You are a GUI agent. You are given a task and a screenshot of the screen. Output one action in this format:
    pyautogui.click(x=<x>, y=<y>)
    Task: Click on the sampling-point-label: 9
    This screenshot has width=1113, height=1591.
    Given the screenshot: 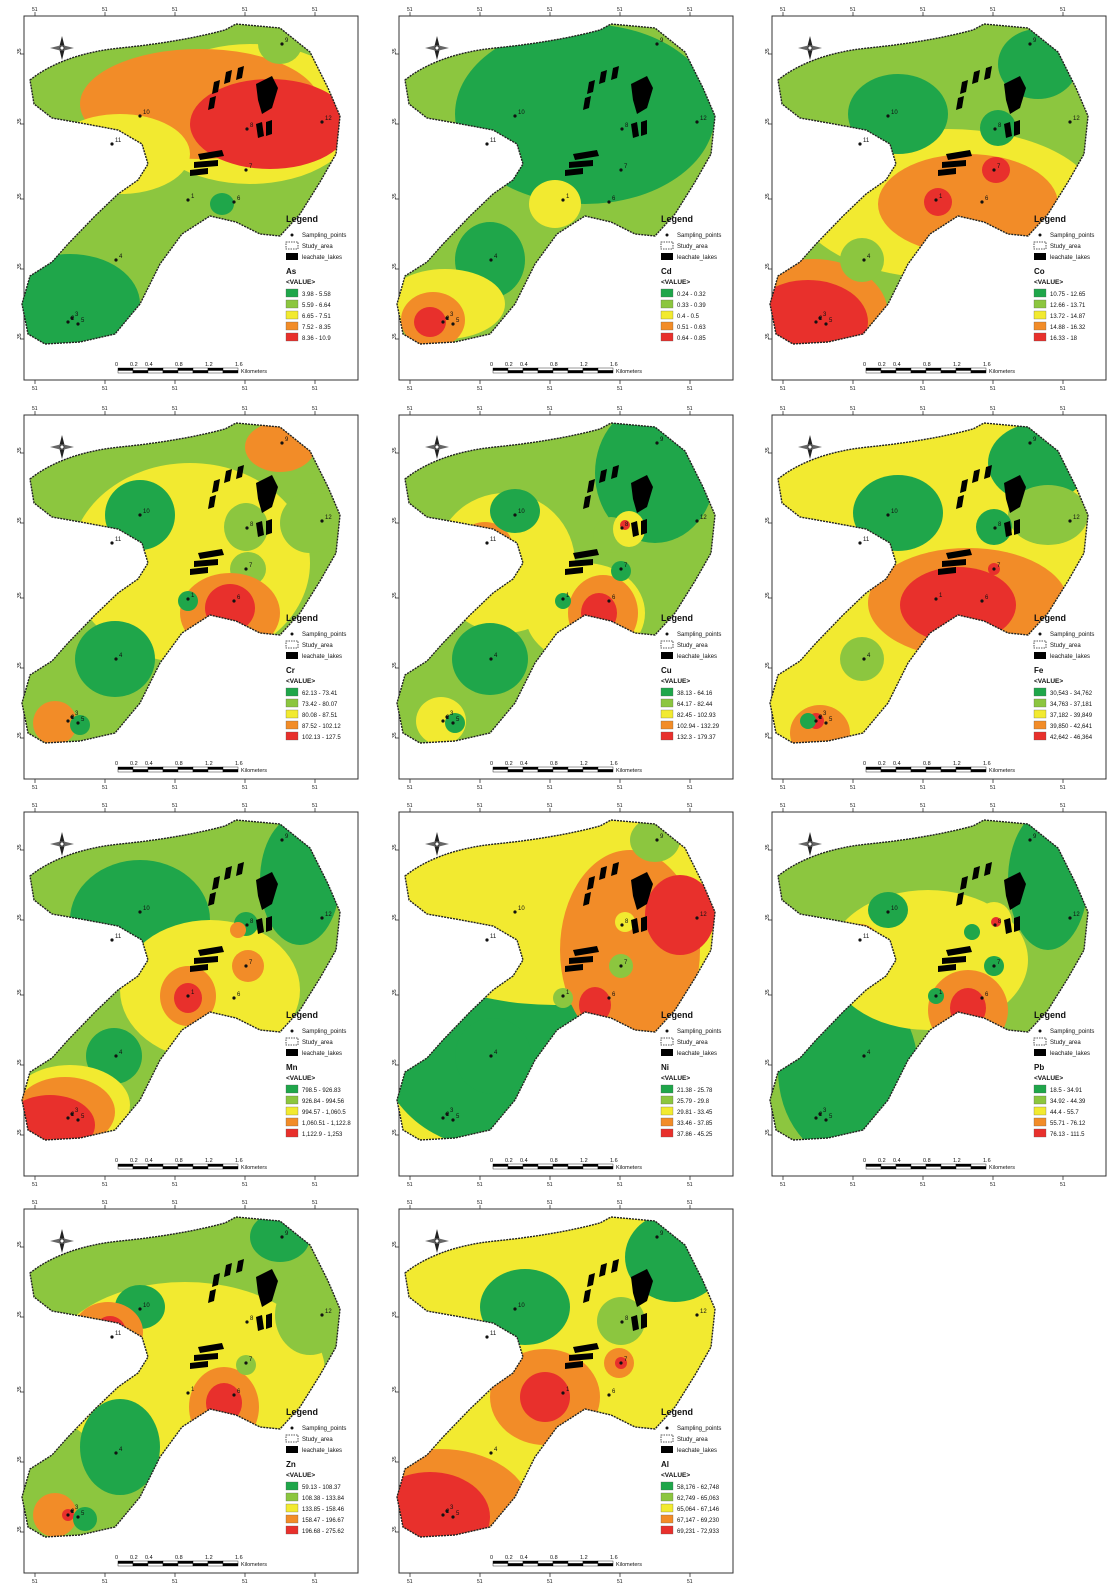 What is the action you would take?
    pyautogui.click(x=1035, y=837)
    